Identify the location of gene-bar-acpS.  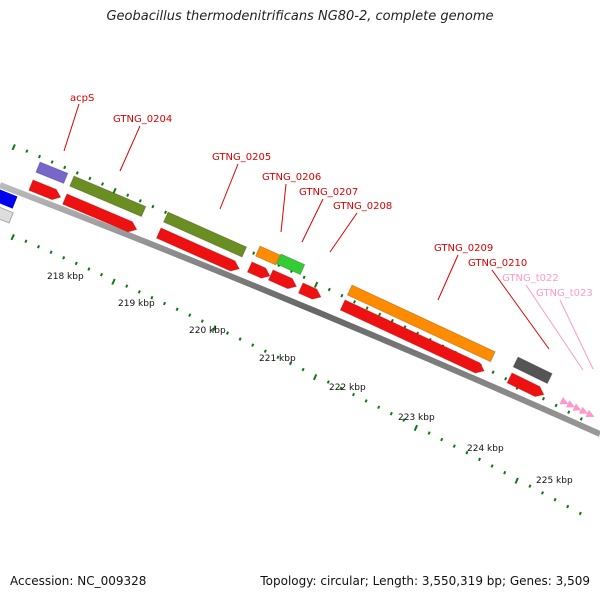
(52, 173).